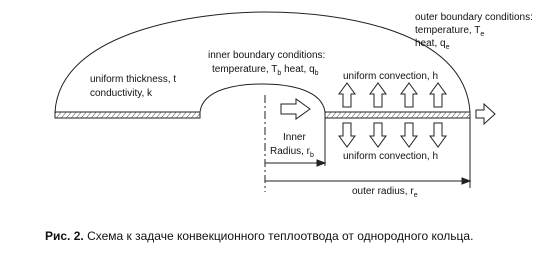 This screenshot has width=558, height=253. Describe the element at coordinates (64, 236) in the screenshot. I see `text-part: Рис. 2.` at that location.